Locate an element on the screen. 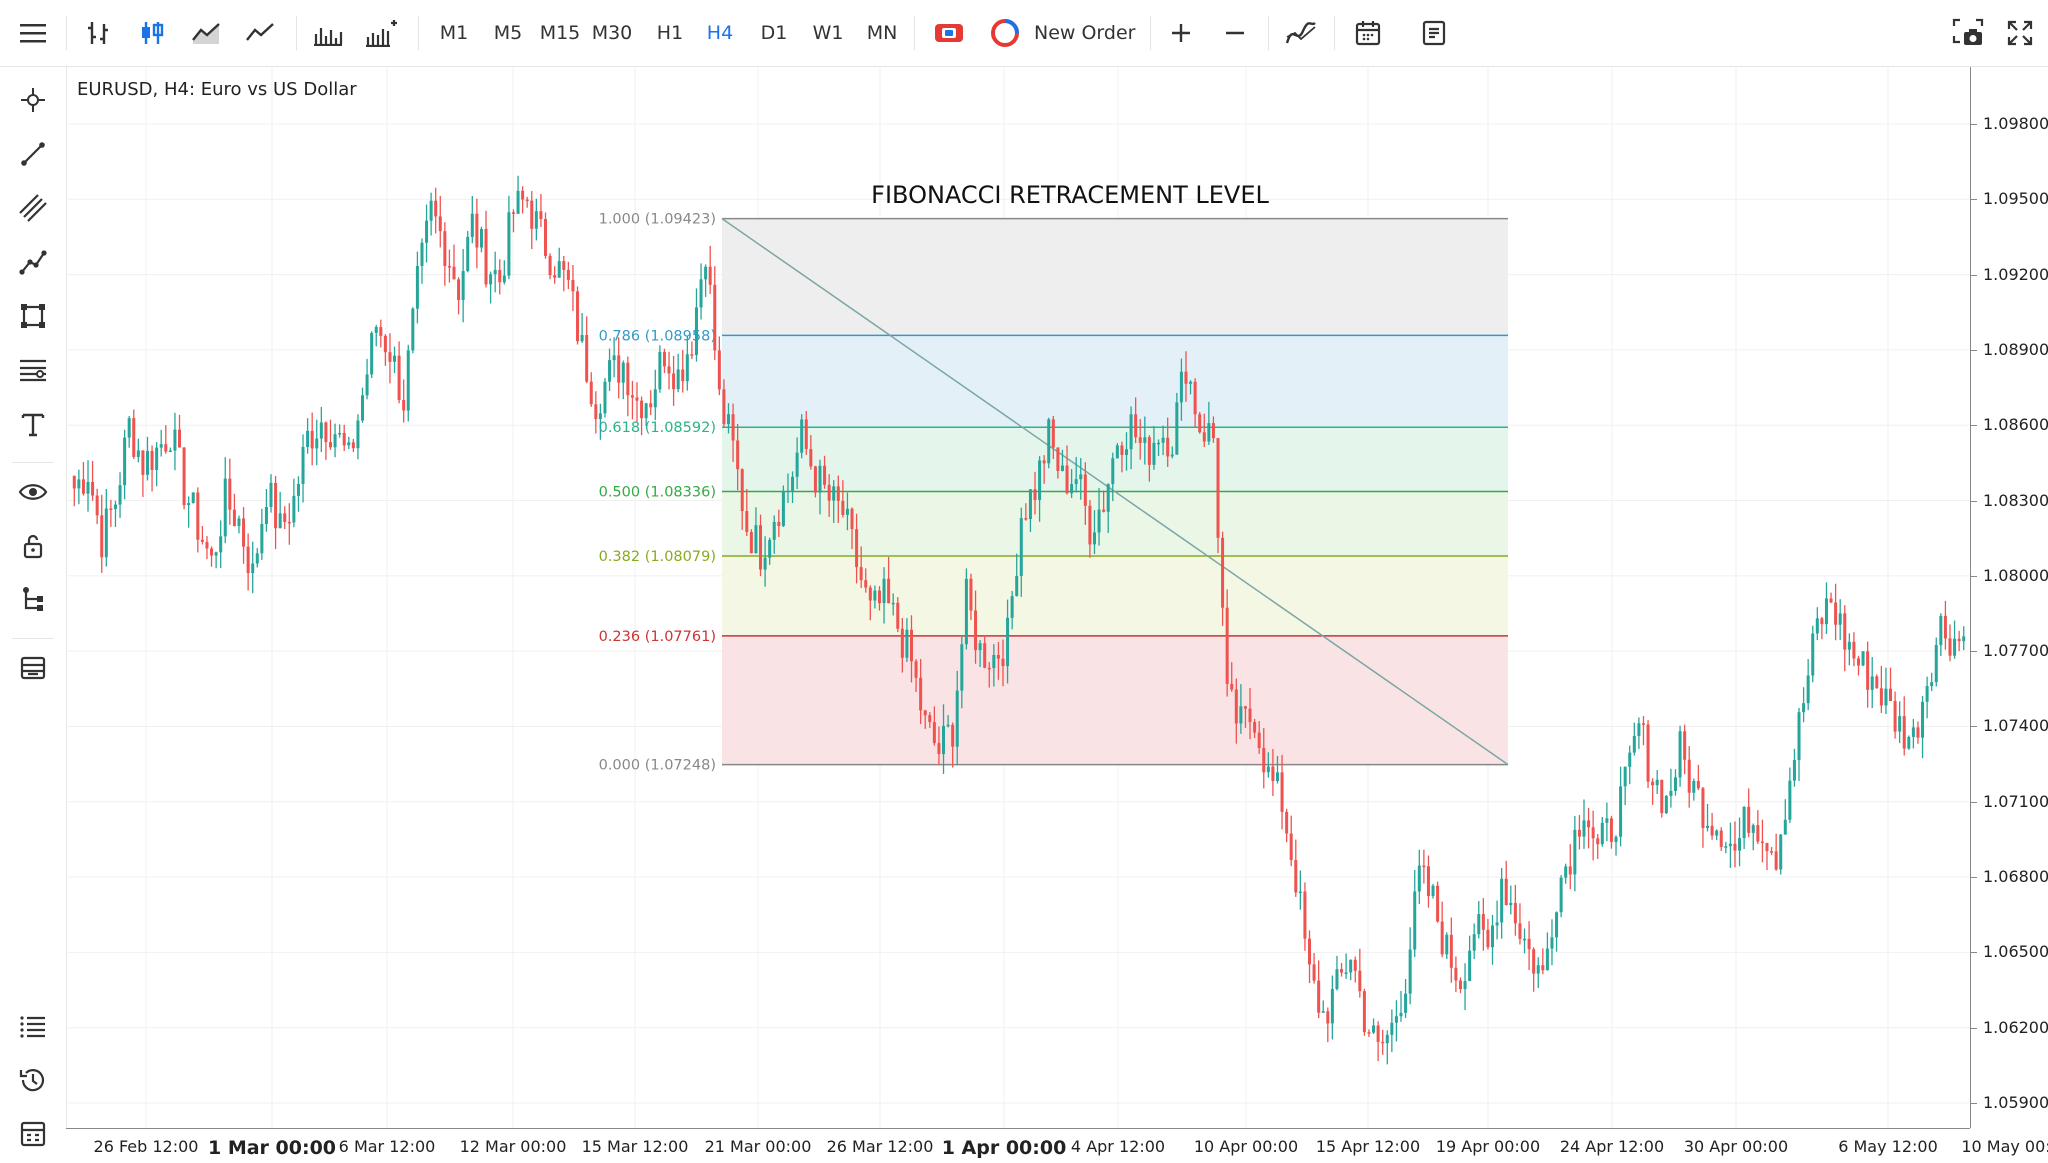  price-tick-mark is located at coordinates (1974, 953).